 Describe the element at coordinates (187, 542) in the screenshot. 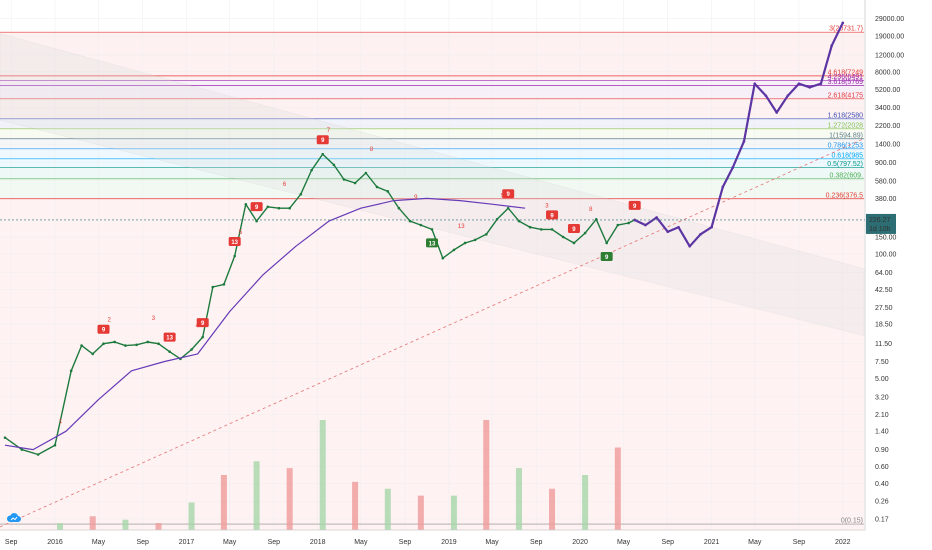

I see `time-axis-tick: 2017` at that location.